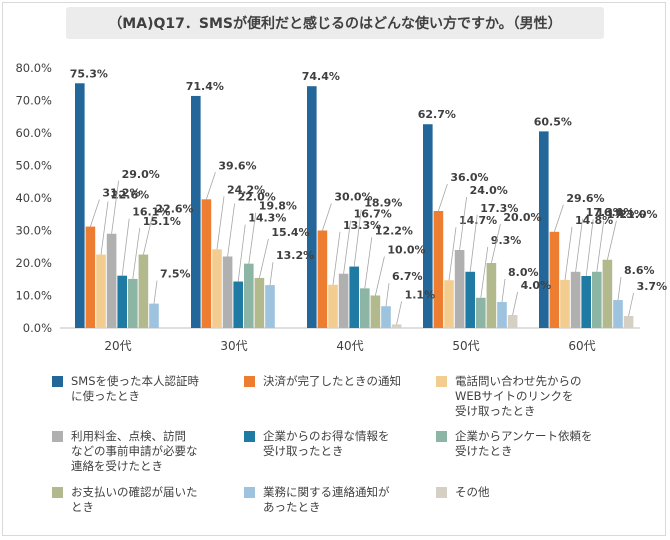 The height and width of the screenshot is (540, 670). I want to click on data-label: 75.3%, so click(89, 73).